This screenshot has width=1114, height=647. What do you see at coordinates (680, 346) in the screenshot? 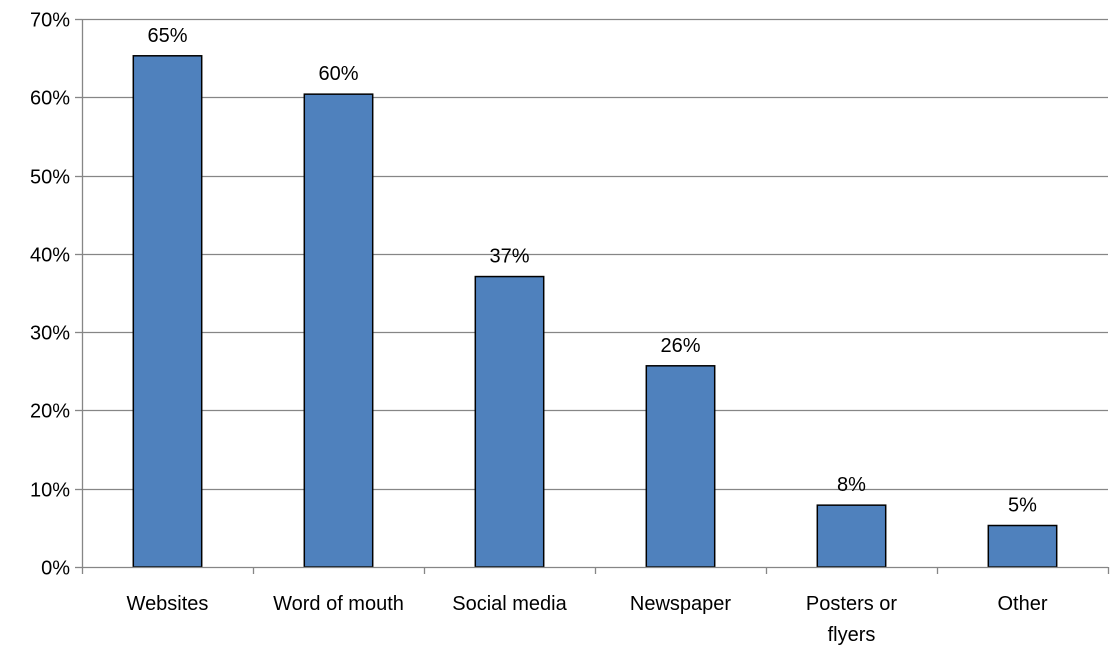
I see `data-label: 26%` at bounding box center [680, 346].